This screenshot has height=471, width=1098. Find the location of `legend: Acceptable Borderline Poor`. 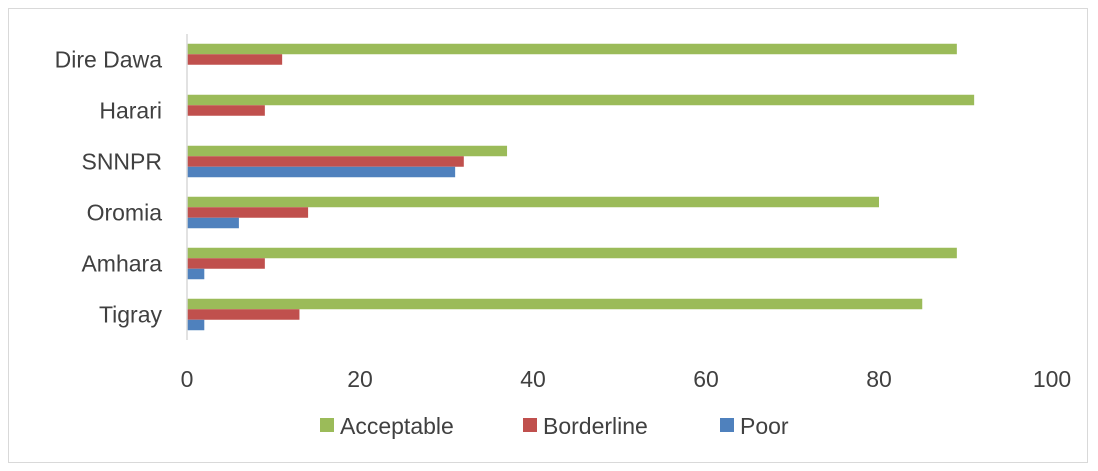

legend: Acceptable Borderline Poor is located at coordinates (554, 426).